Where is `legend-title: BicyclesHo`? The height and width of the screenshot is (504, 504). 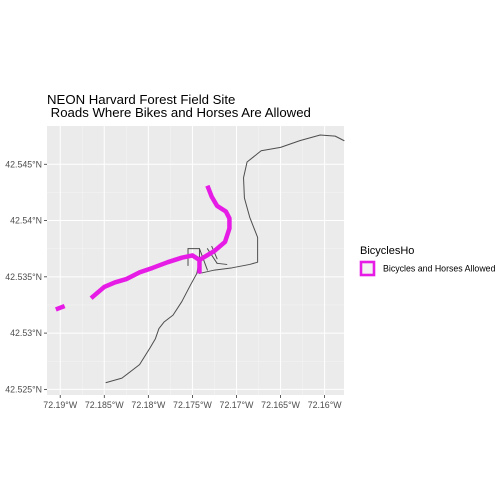
legend-title: BicyclesHo is located at coordinates (387, 251).